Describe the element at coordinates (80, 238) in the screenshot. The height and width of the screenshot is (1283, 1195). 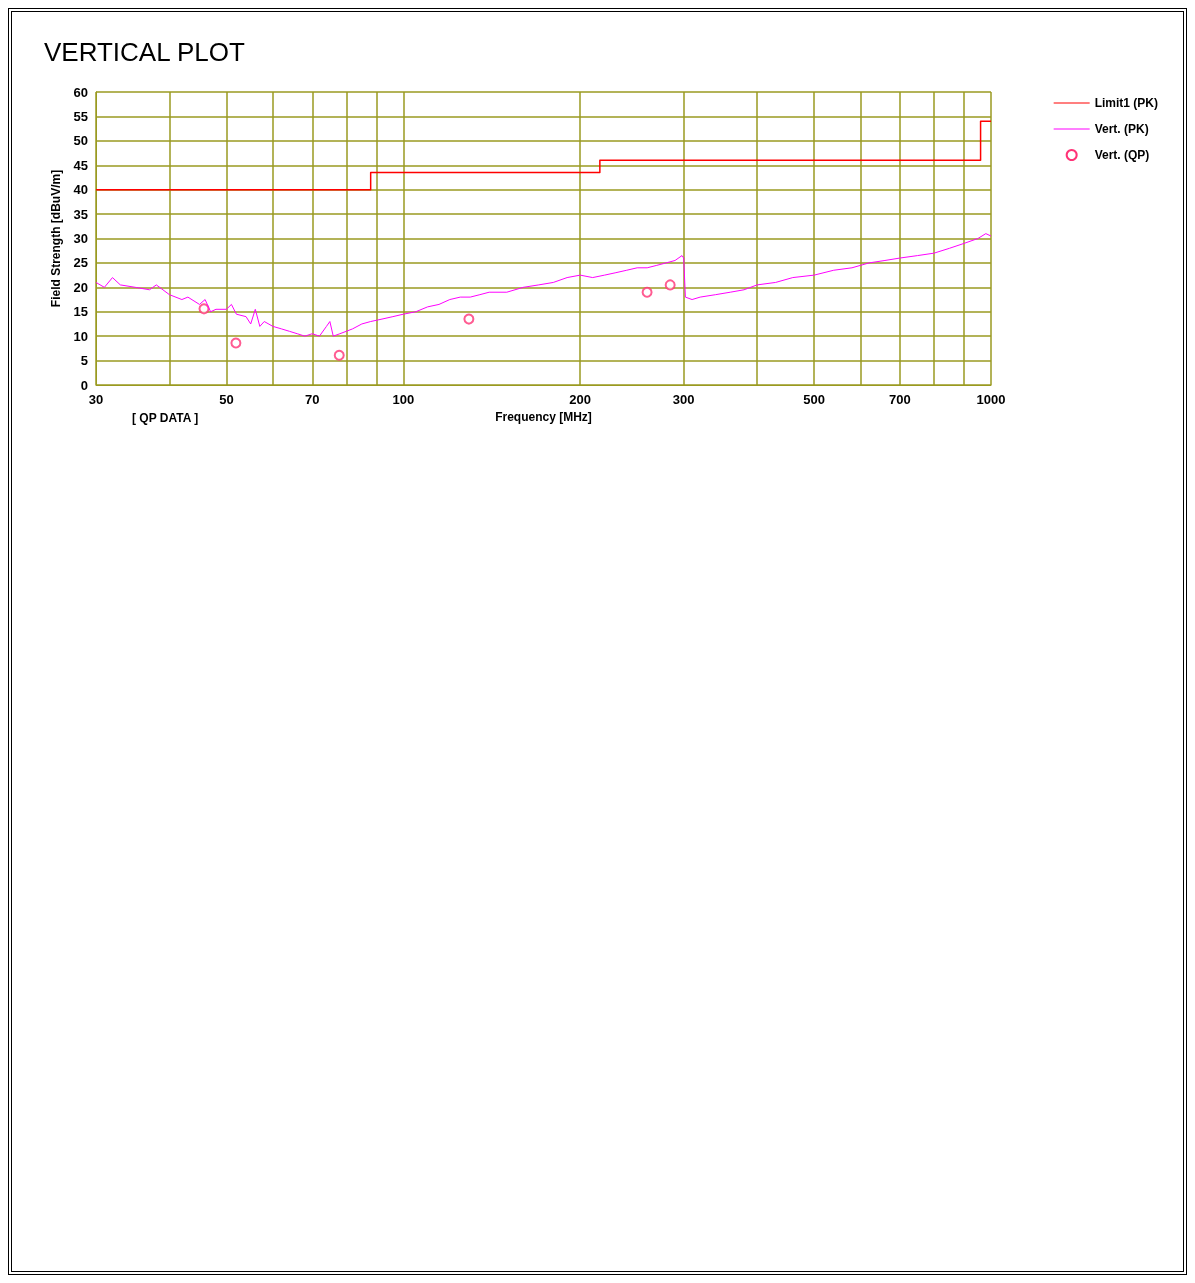
I see `y-tick-label: 30` at that location.